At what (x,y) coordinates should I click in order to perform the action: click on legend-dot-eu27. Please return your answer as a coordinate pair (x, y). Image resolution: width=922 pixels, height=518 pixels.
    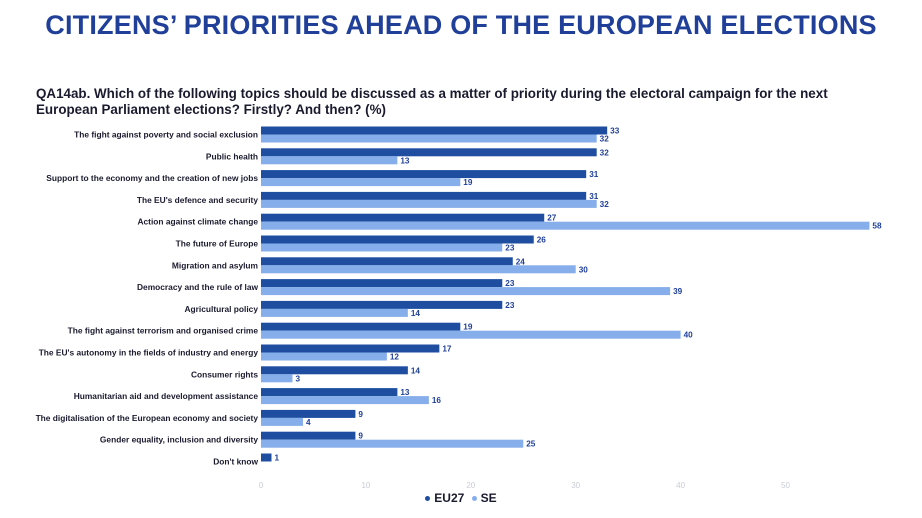
    Looking at the image, I should click on (428, 499).